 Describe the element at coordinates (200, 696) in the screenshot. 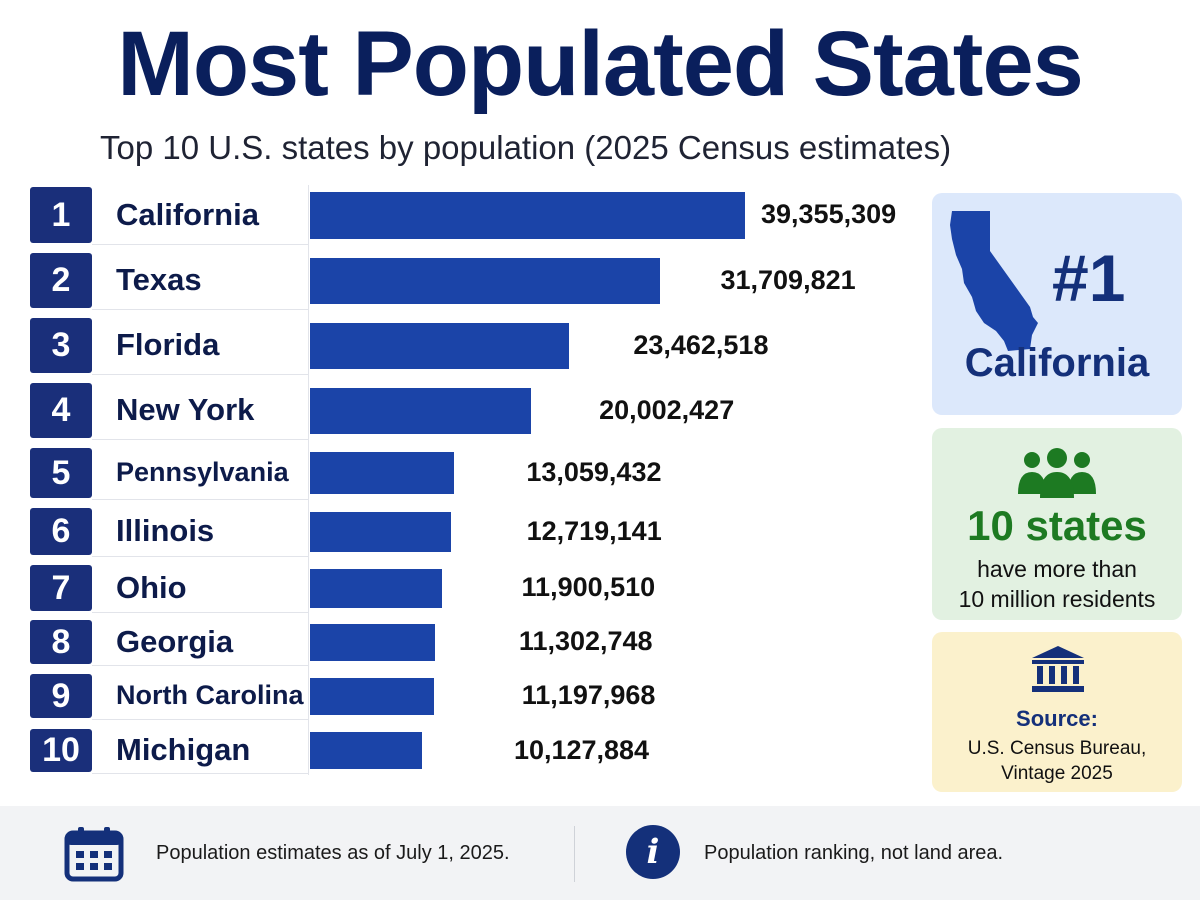

I see `state-label: North Carolina` at that location.